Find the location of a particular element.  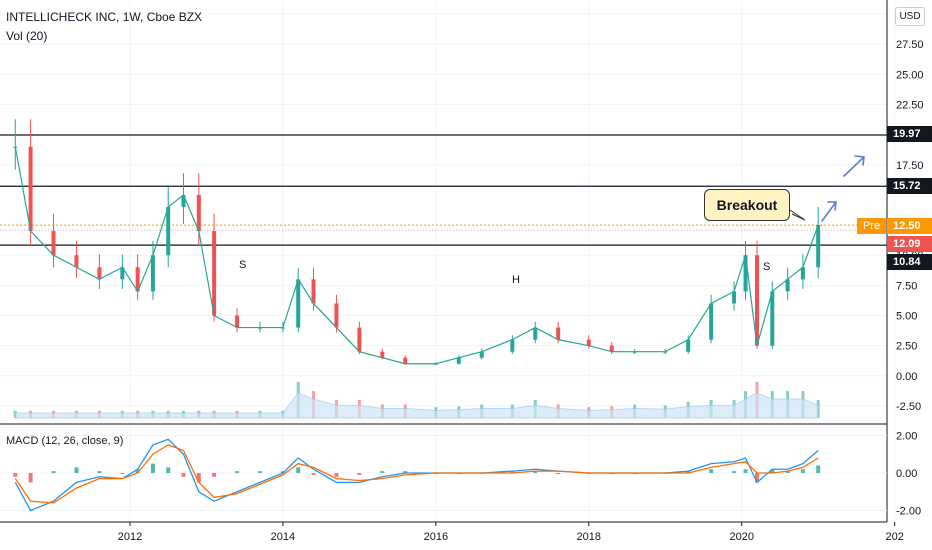

macd-line is located at coordinates (416, 475).